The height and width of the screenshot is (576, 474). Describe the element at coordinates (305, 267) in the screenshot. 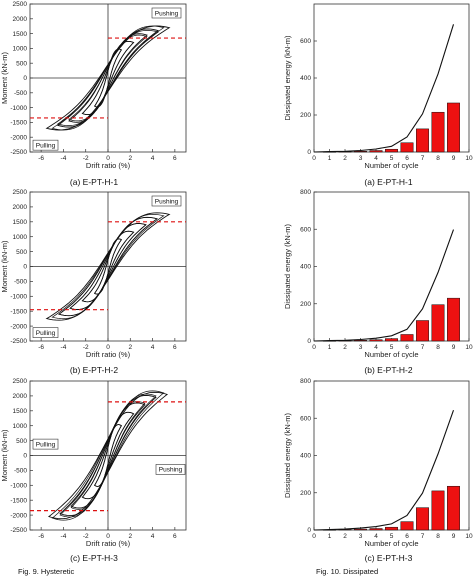

I see `chart4-ytick-label: 400` at that location.